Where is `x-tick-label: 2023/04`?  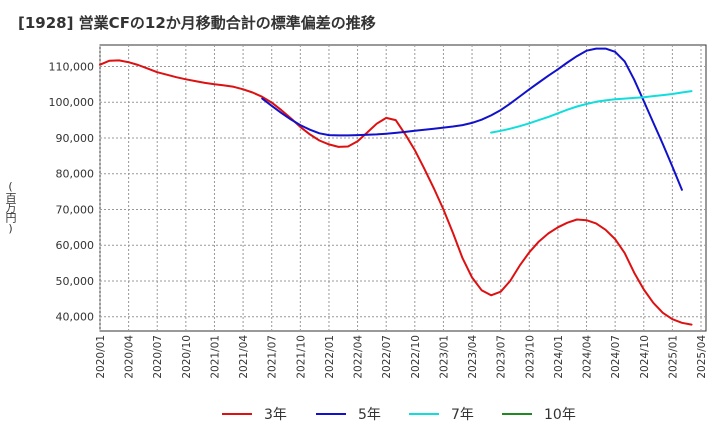
x-tick-label: 2023/04 is located at coordinates (473, 357).